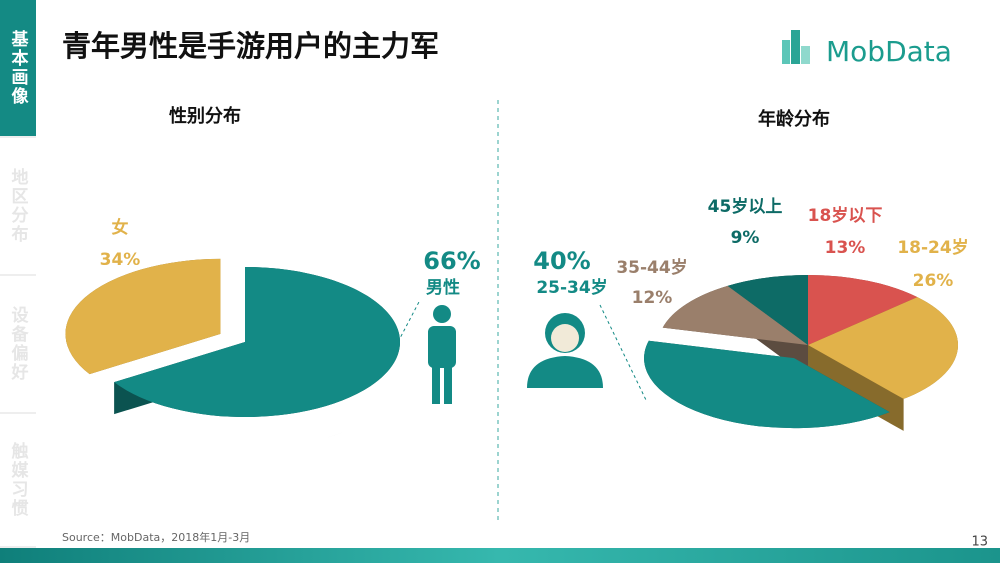 This screenshot has width=1000, height=563. Describe the element at coordinates (933, 281) in the screenshot. I see `value-label: 26%` at that location.